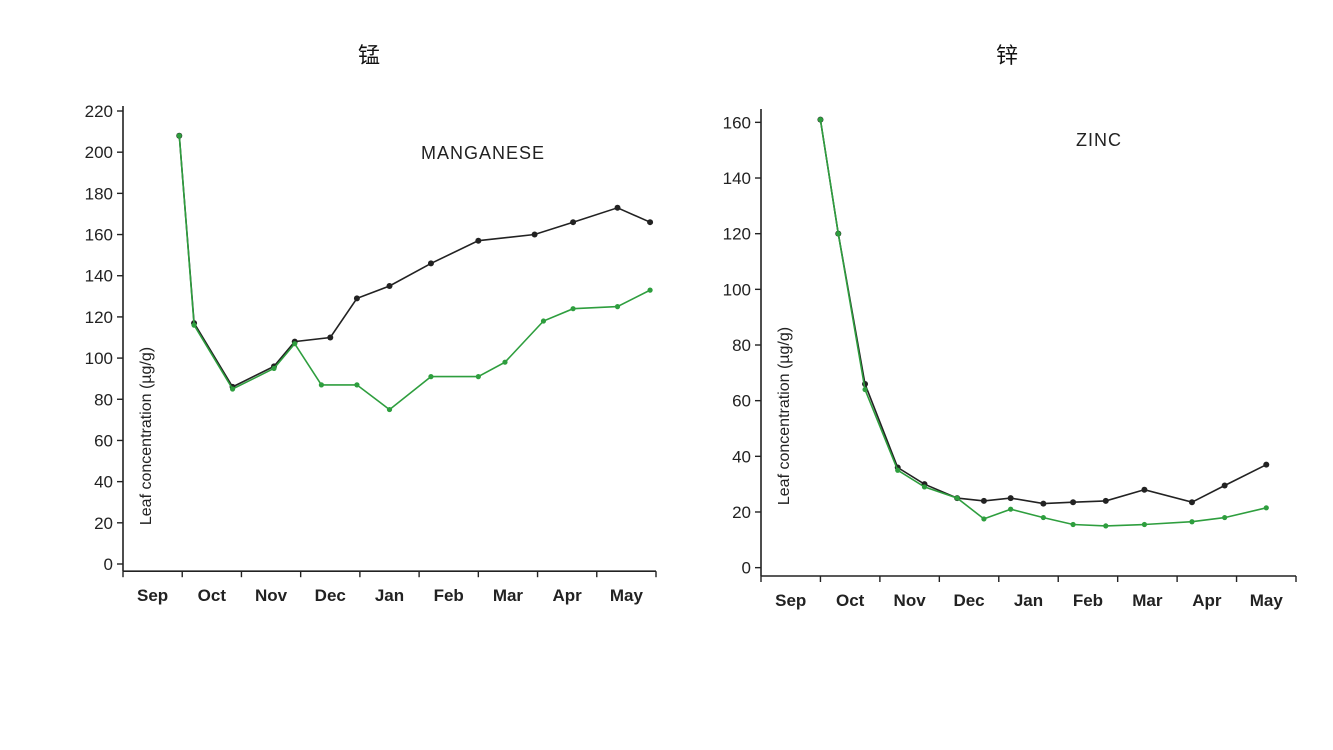 The width and height of the screenshot is (1333, 750). What do you see at coordinates (271, 595) in the screenshot?
I see `manganese-x-tick-label: Nov` at bounding box center [271, 595].